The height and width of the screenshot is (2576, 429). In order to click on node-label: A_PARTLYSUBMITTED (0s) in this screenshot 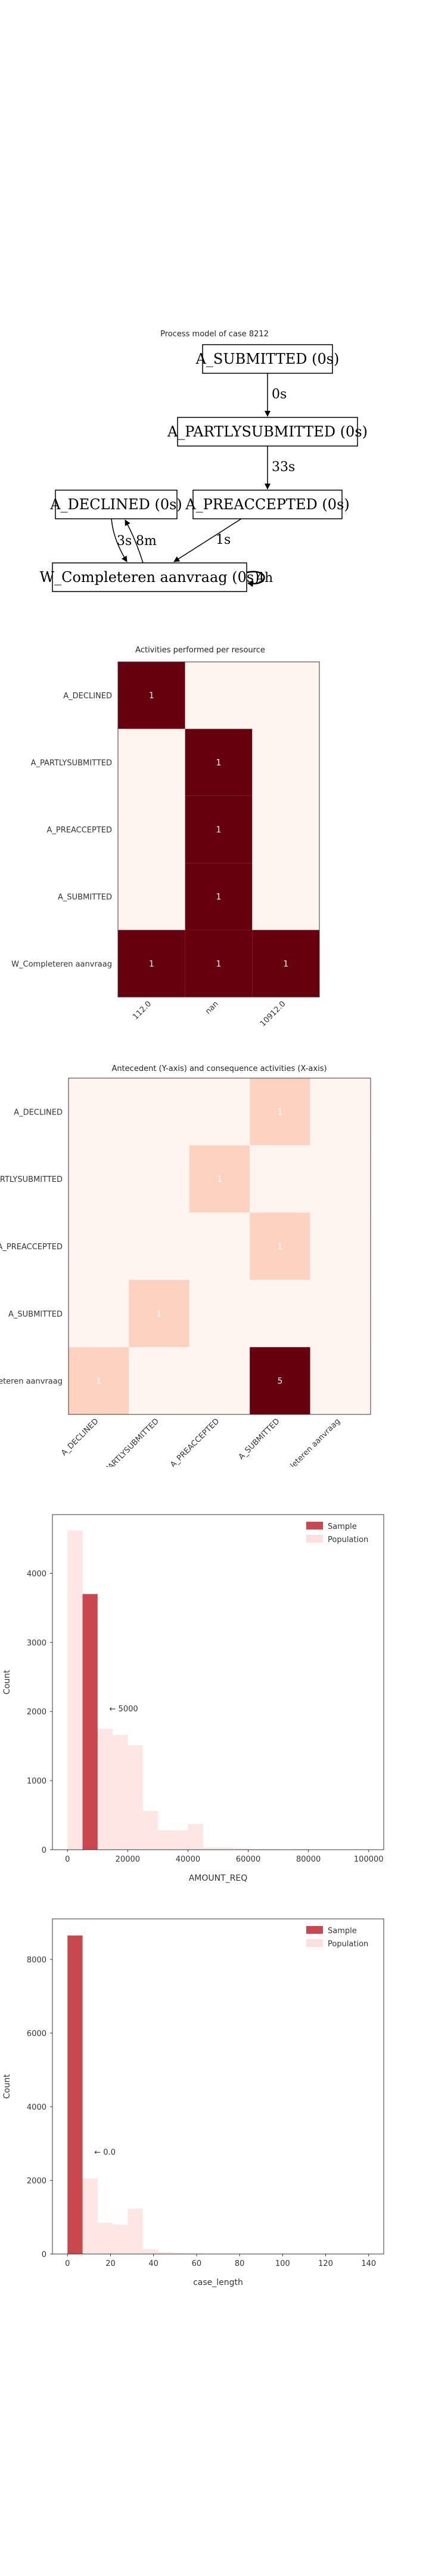, I will do `click(267, 432)`.